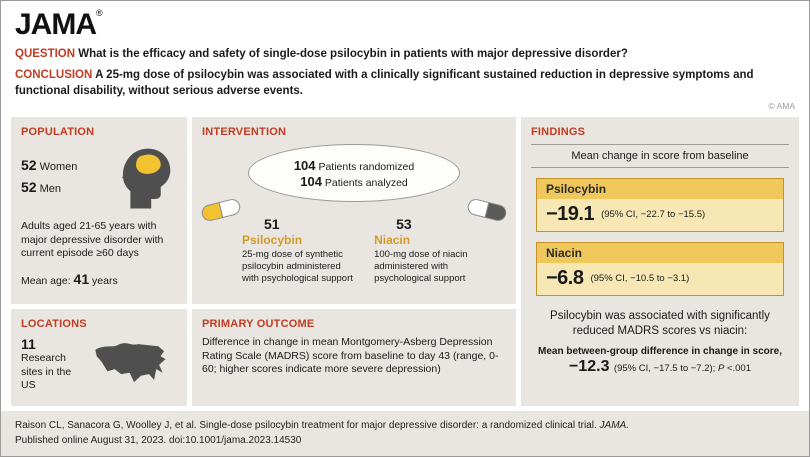 This screenshot has height=457, width=810. What do you see at coordinates (146, 179) in the screenshot?
I see `head-brain-icon` at bounding box center [146, 179].